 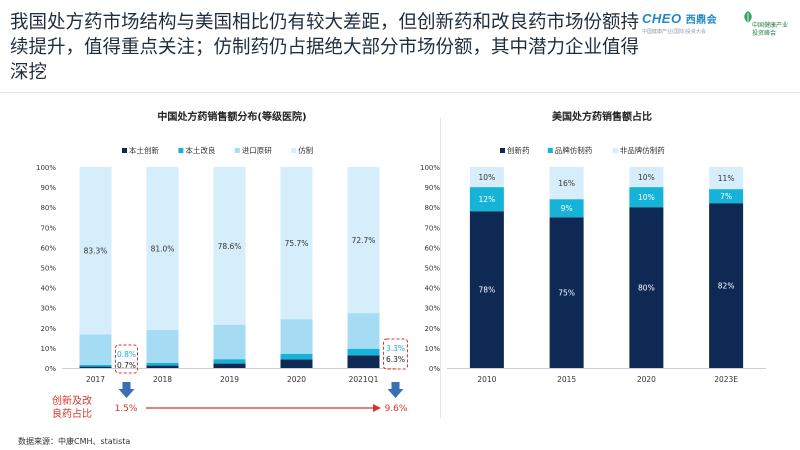 I want to click on legend-label: 本土改良, so click(x=200, y=150).